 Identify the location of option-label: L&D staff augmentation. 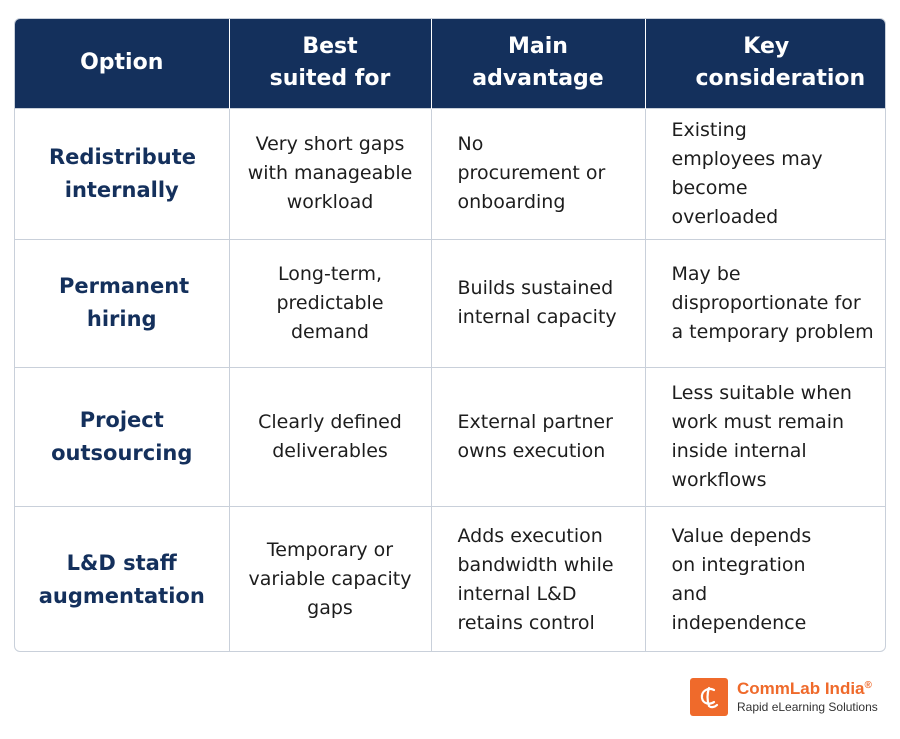
(121, 579).